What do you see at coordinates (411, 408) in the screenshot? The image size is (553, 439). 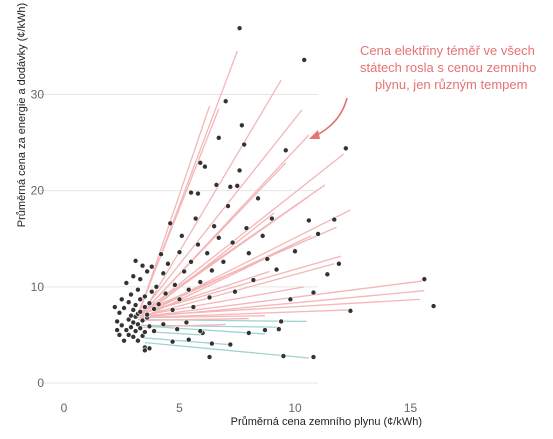 I see `x-tick-label: 15` at bounding box center [411, 408].